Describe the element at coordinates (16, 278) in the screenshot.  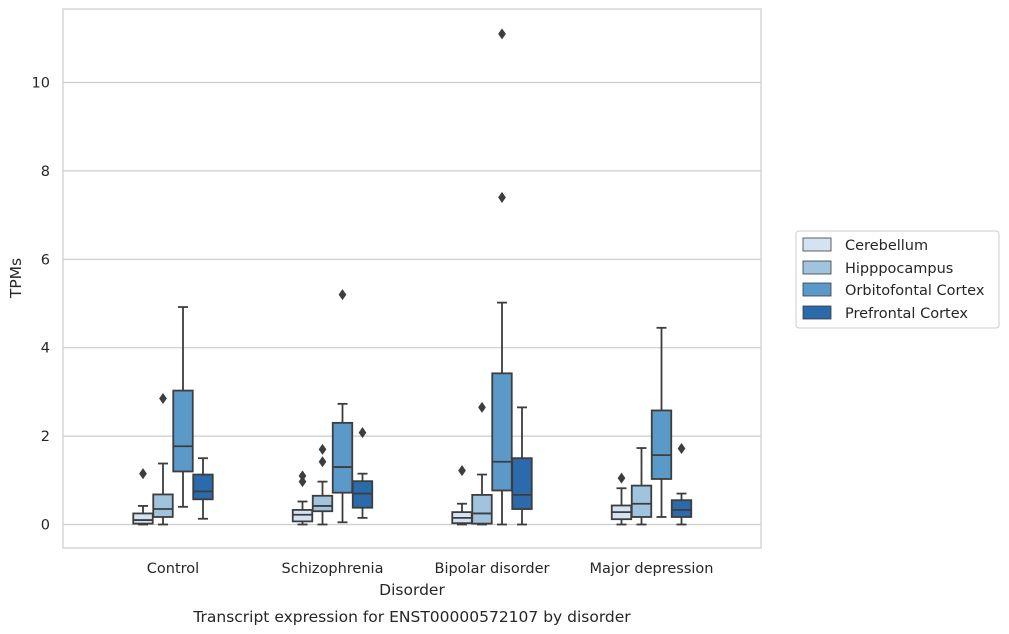
I see `y-axis-label: TPMs` at that location.